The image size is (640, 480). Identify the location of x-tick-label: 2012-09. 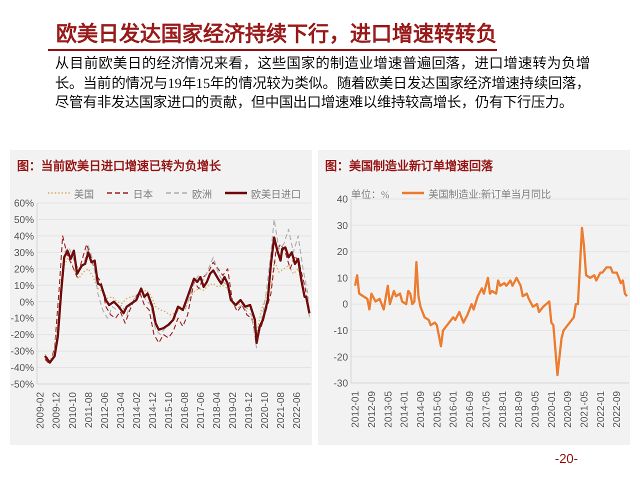
(372, 409).